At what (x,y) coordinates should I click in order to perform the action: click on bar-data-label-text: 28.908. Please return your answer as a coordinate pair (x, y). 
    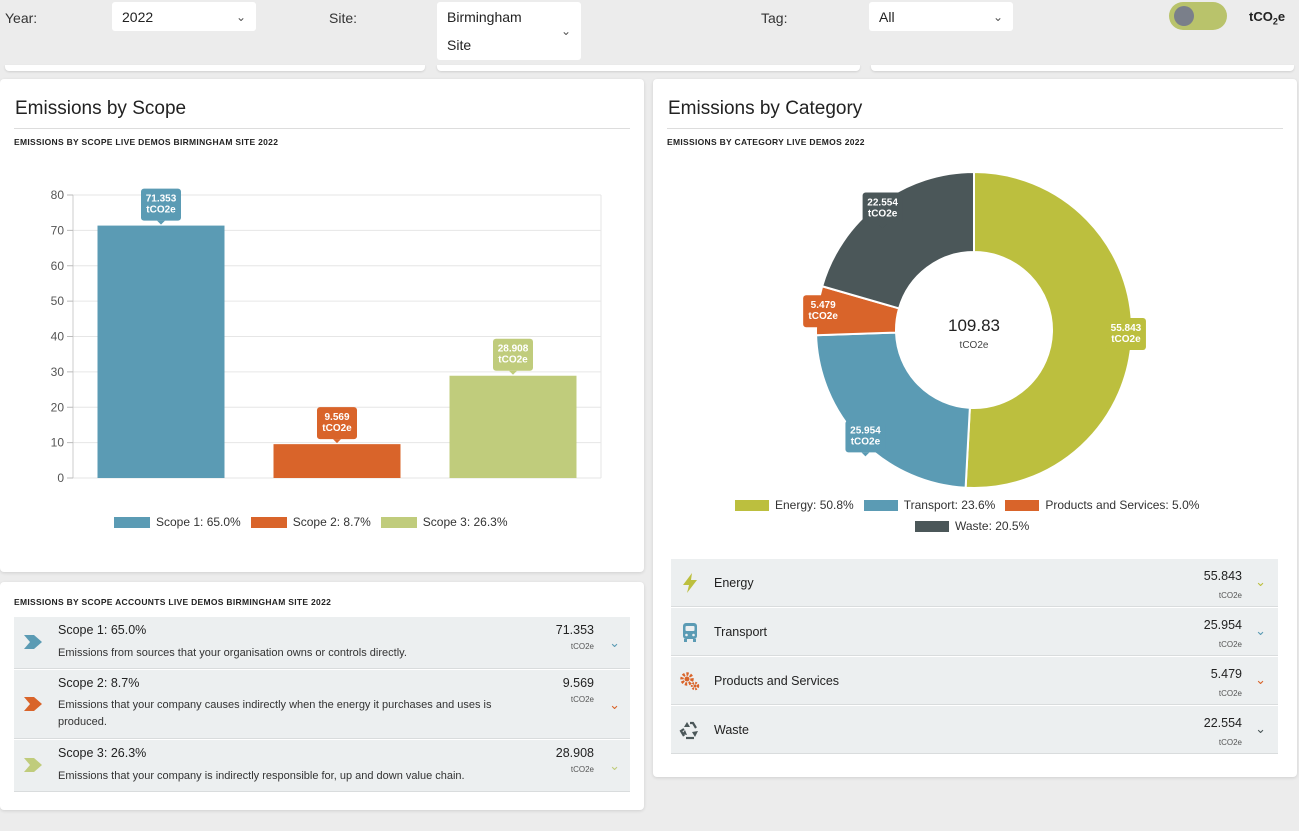
    Looking at the image, I should click on (513, 349).